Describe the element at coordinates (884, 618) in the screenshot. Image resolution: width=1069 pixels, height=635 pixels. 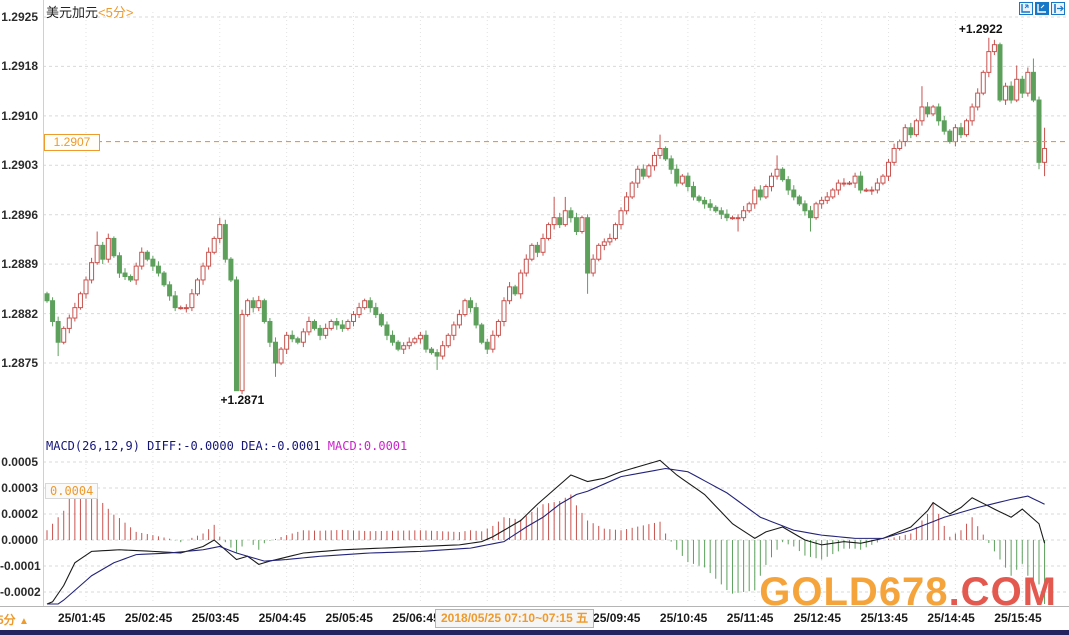
I see `time-tick-label: 25/13:45` at that location.